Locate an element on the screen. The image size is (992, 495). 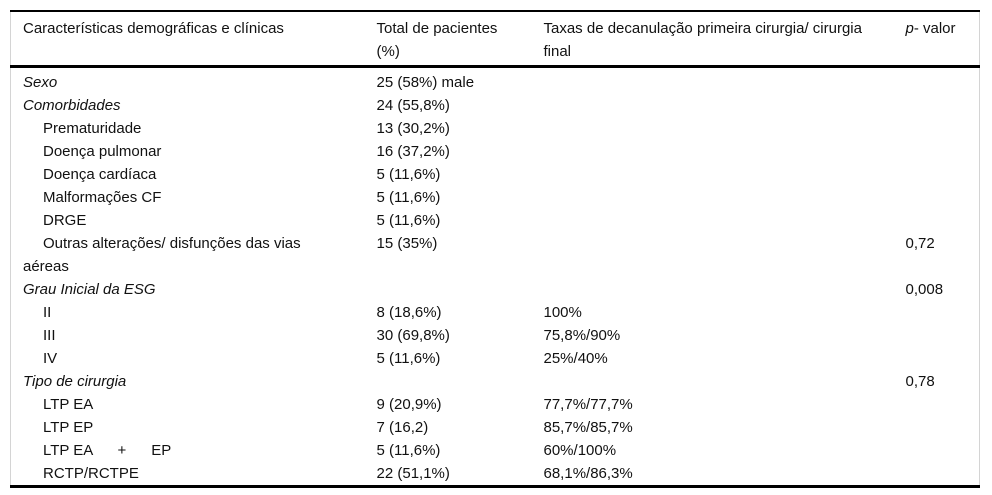
row-total-pacientes: 25 (58%) male is located at coordinates (425, 82).